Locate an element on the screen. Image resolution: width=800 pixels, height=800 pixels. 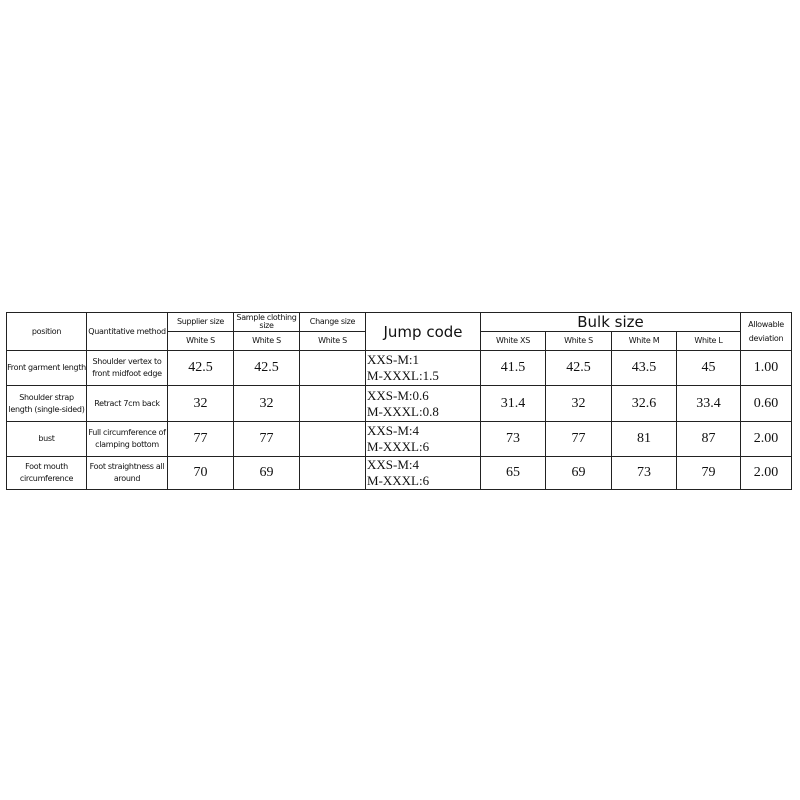
jump-code-line: M-XXXL:0.8 is located at coordinates (403, 411).